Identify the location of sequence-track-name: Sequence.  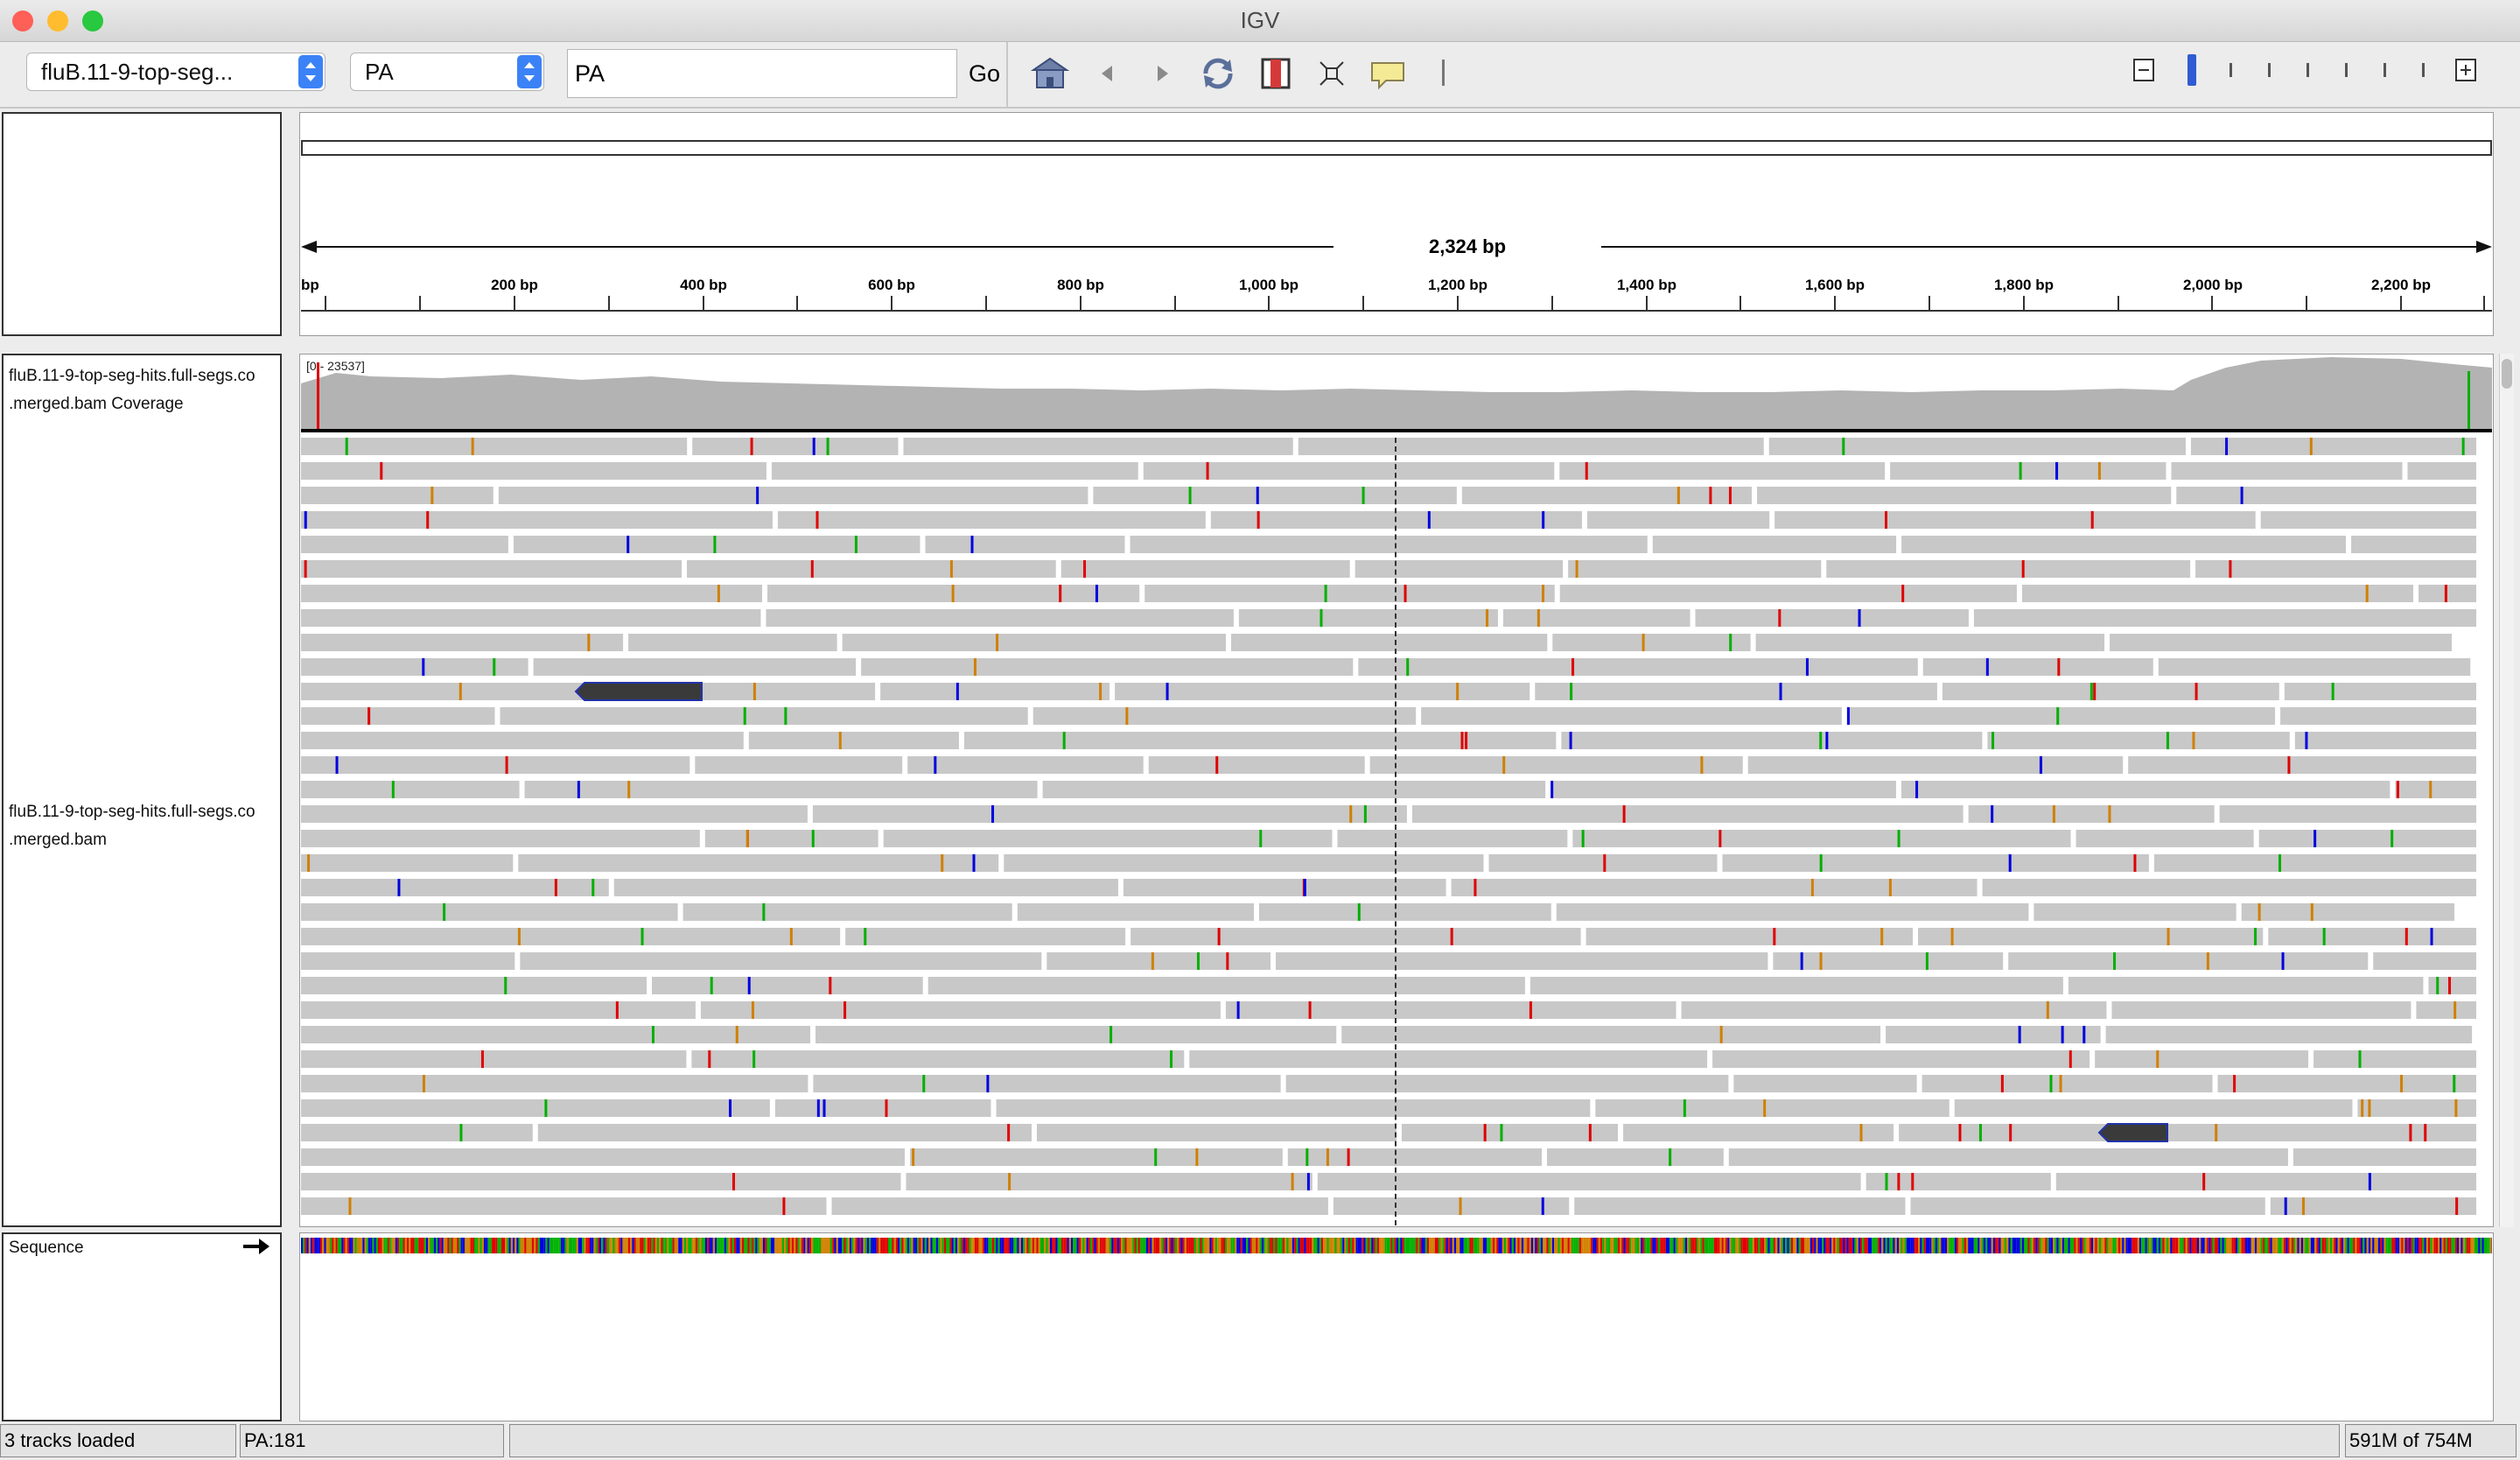
(46, 1248).